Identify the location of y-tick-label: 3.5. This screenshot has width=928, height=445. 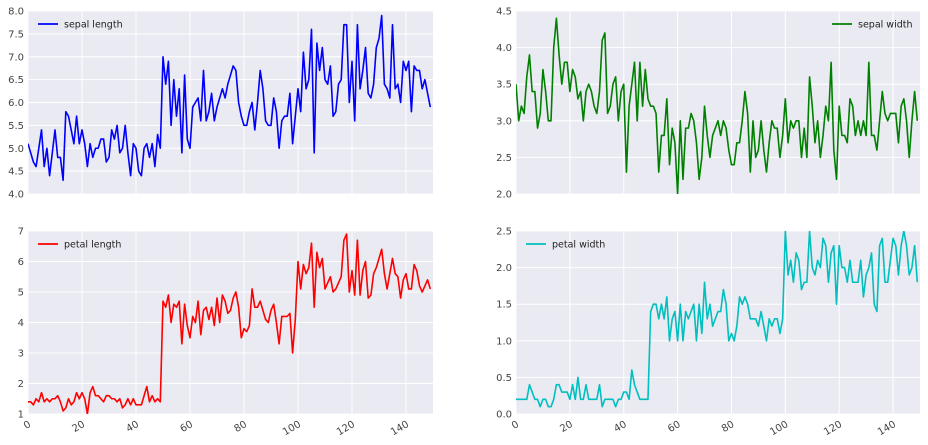
(504, 85).